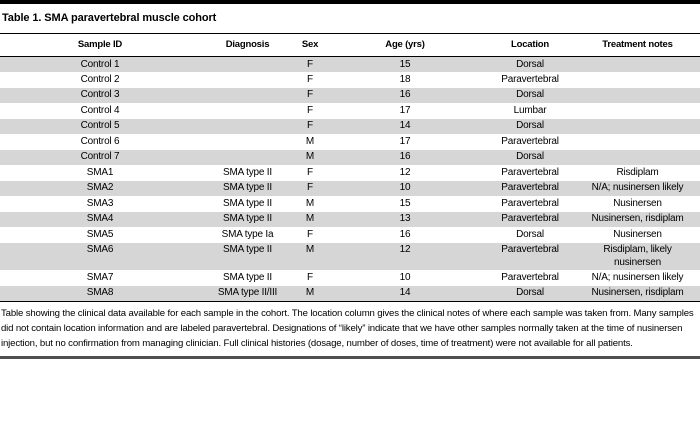 The height and width of the screenshot is (434, 700). I want to click on cell-treatment: Risdiplam, so click(637, 172).